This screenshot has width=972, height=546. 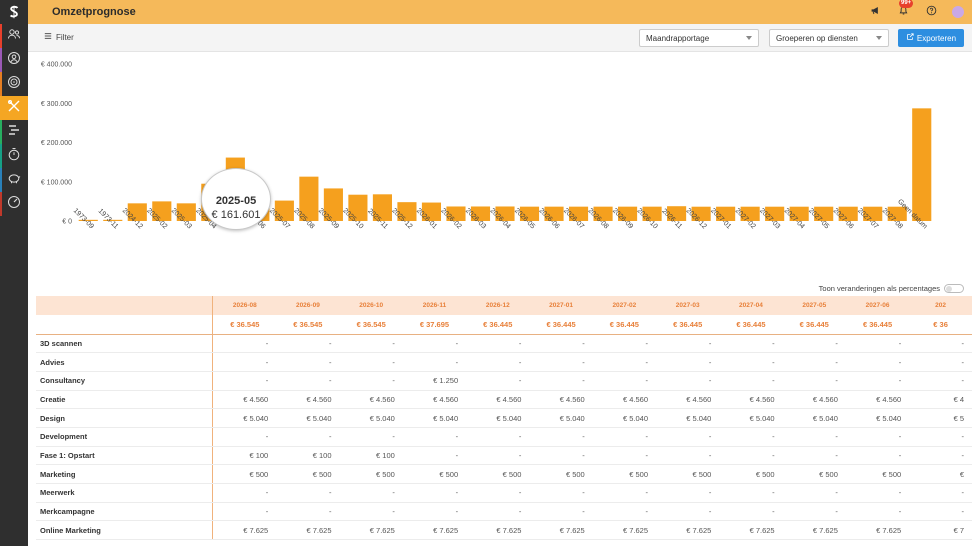 What do you see at coordinates (244, 305) in the screenshot?
I see `column-header: 2026-08` at bounding box center [244, 305].